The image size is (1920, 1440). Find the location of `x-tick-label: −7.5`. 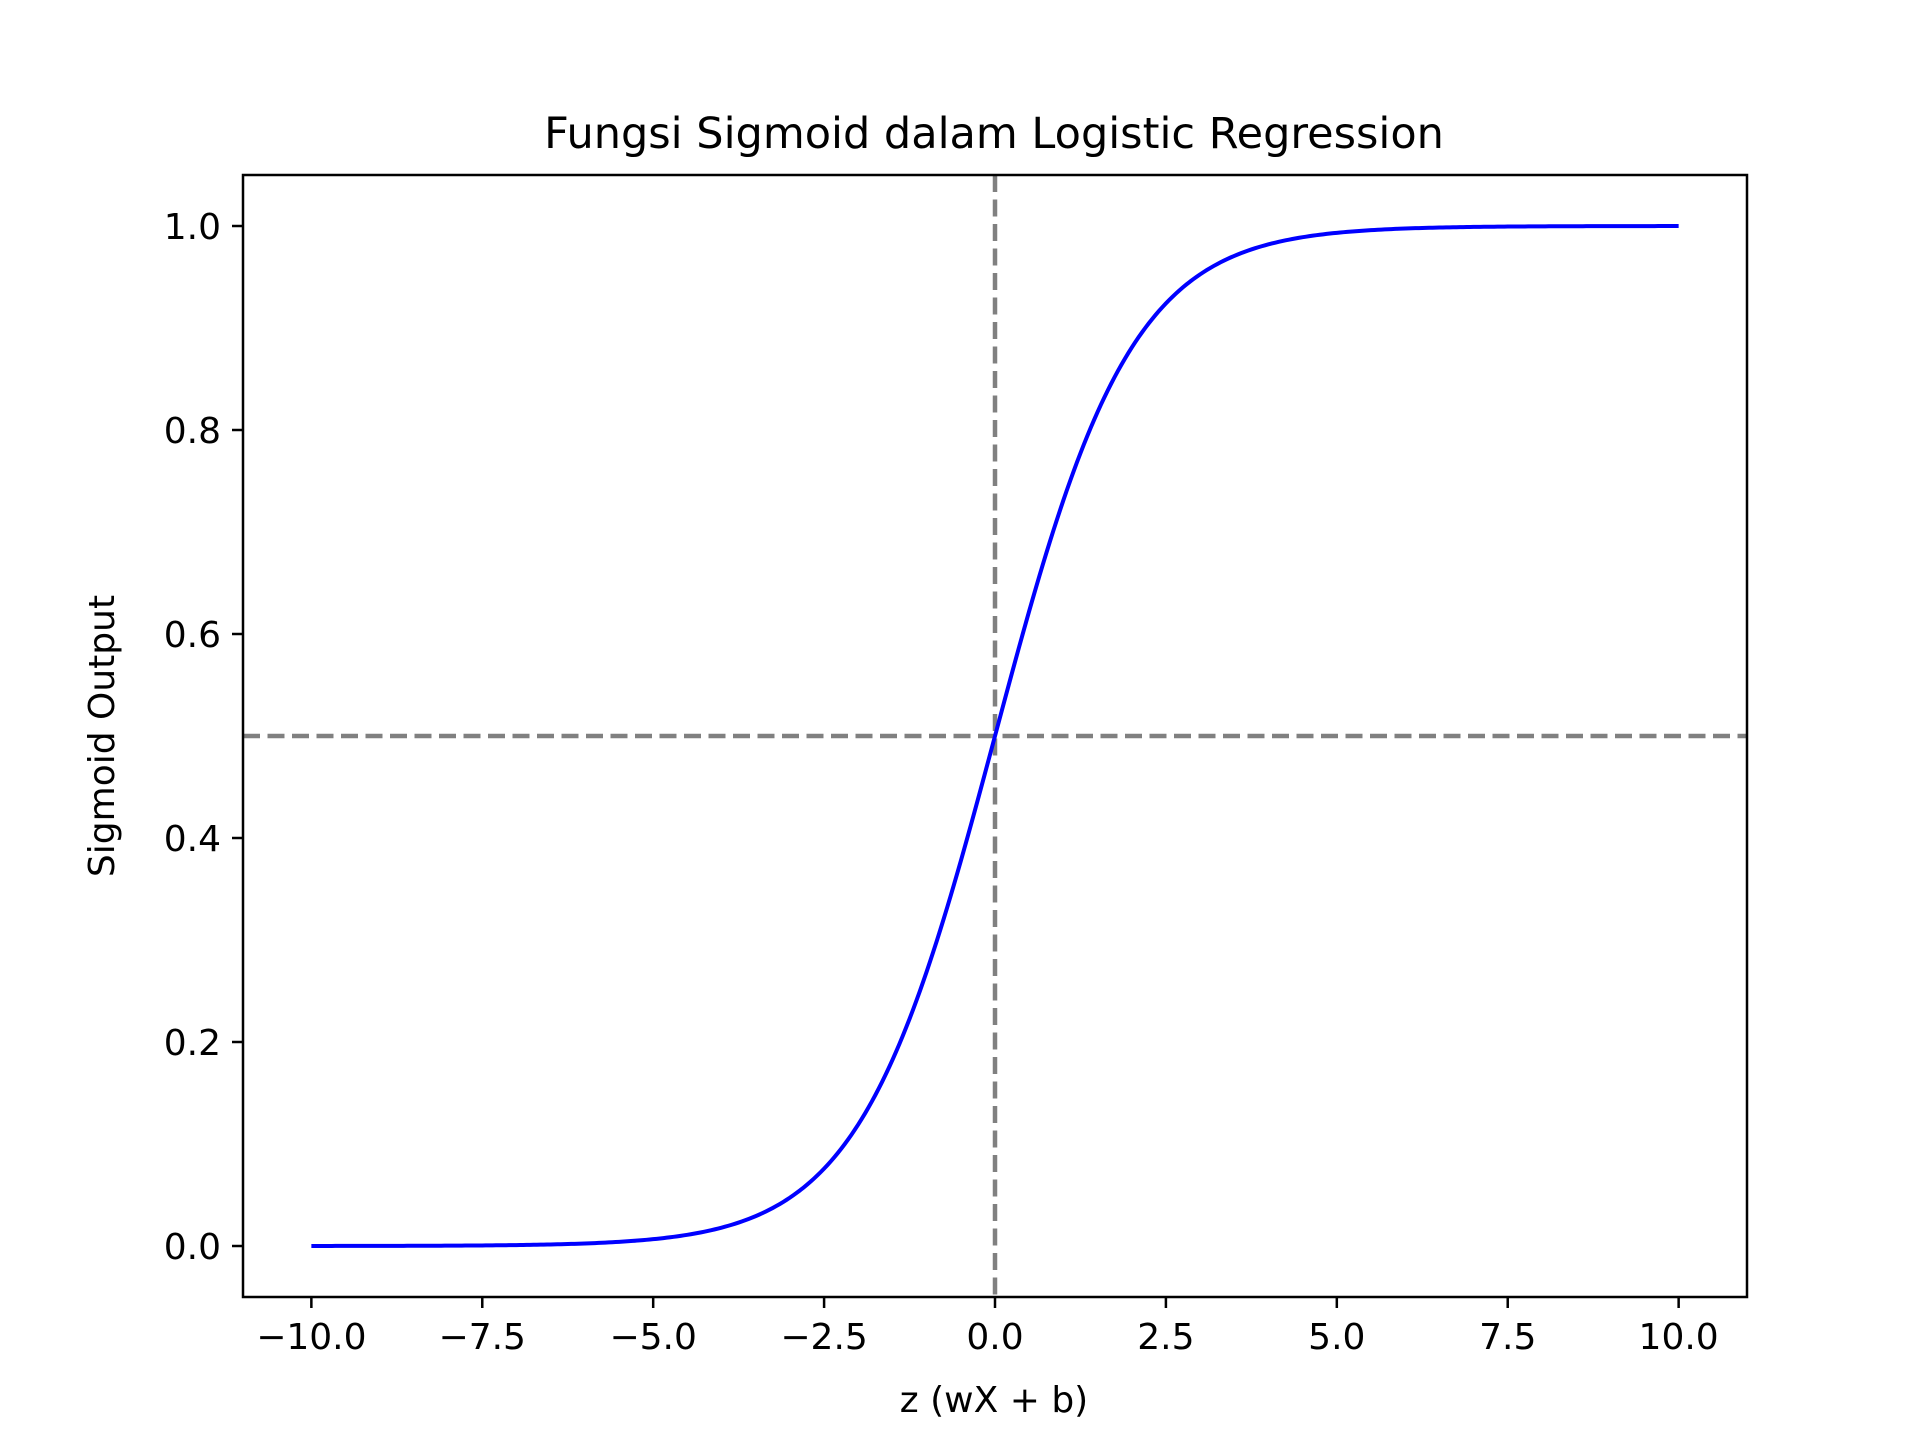

x-tick-label: −7.5 is located at coordinates (482, 1337).